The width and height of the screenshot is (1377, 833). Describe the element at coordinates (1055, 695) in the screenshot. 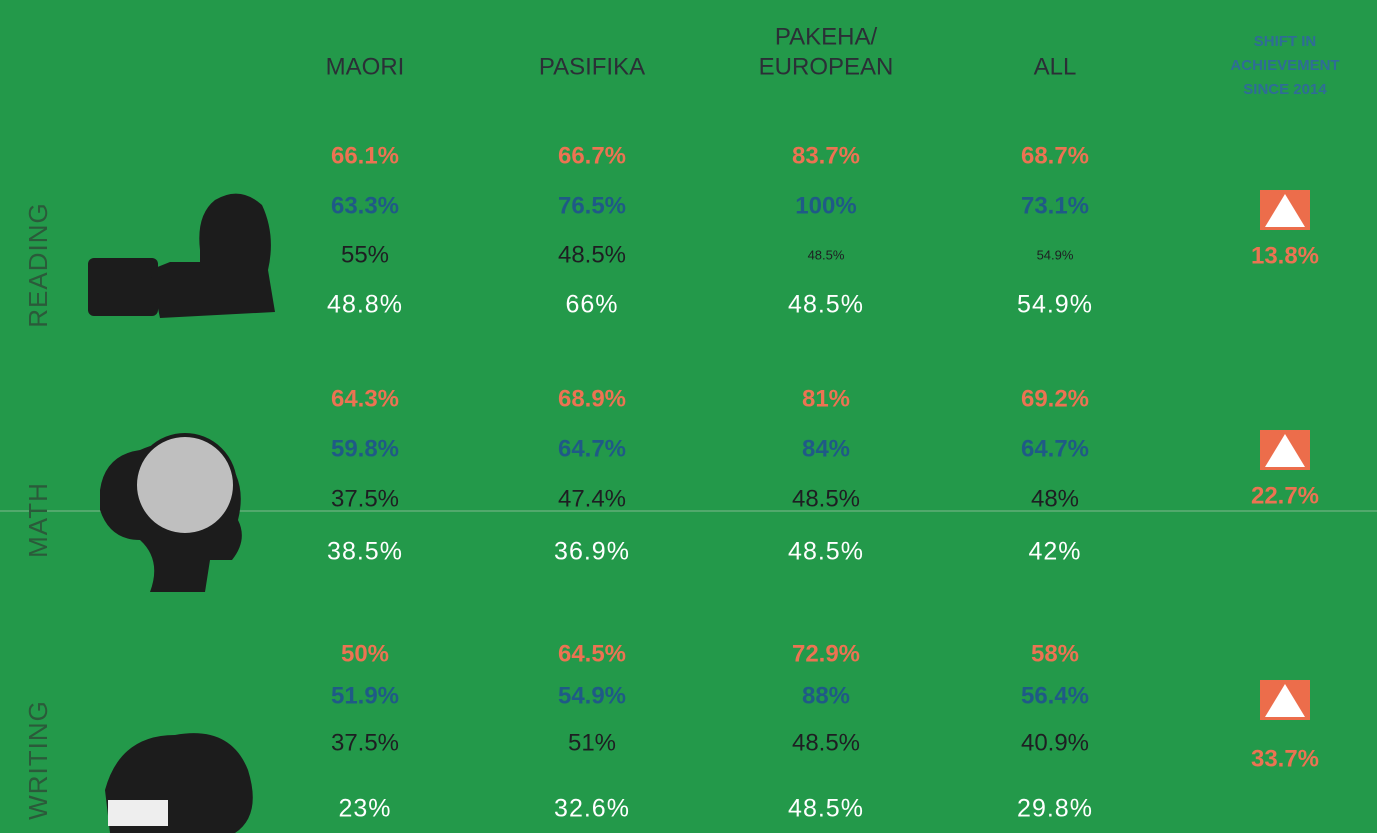

I see `value: 56.4%` at that location.